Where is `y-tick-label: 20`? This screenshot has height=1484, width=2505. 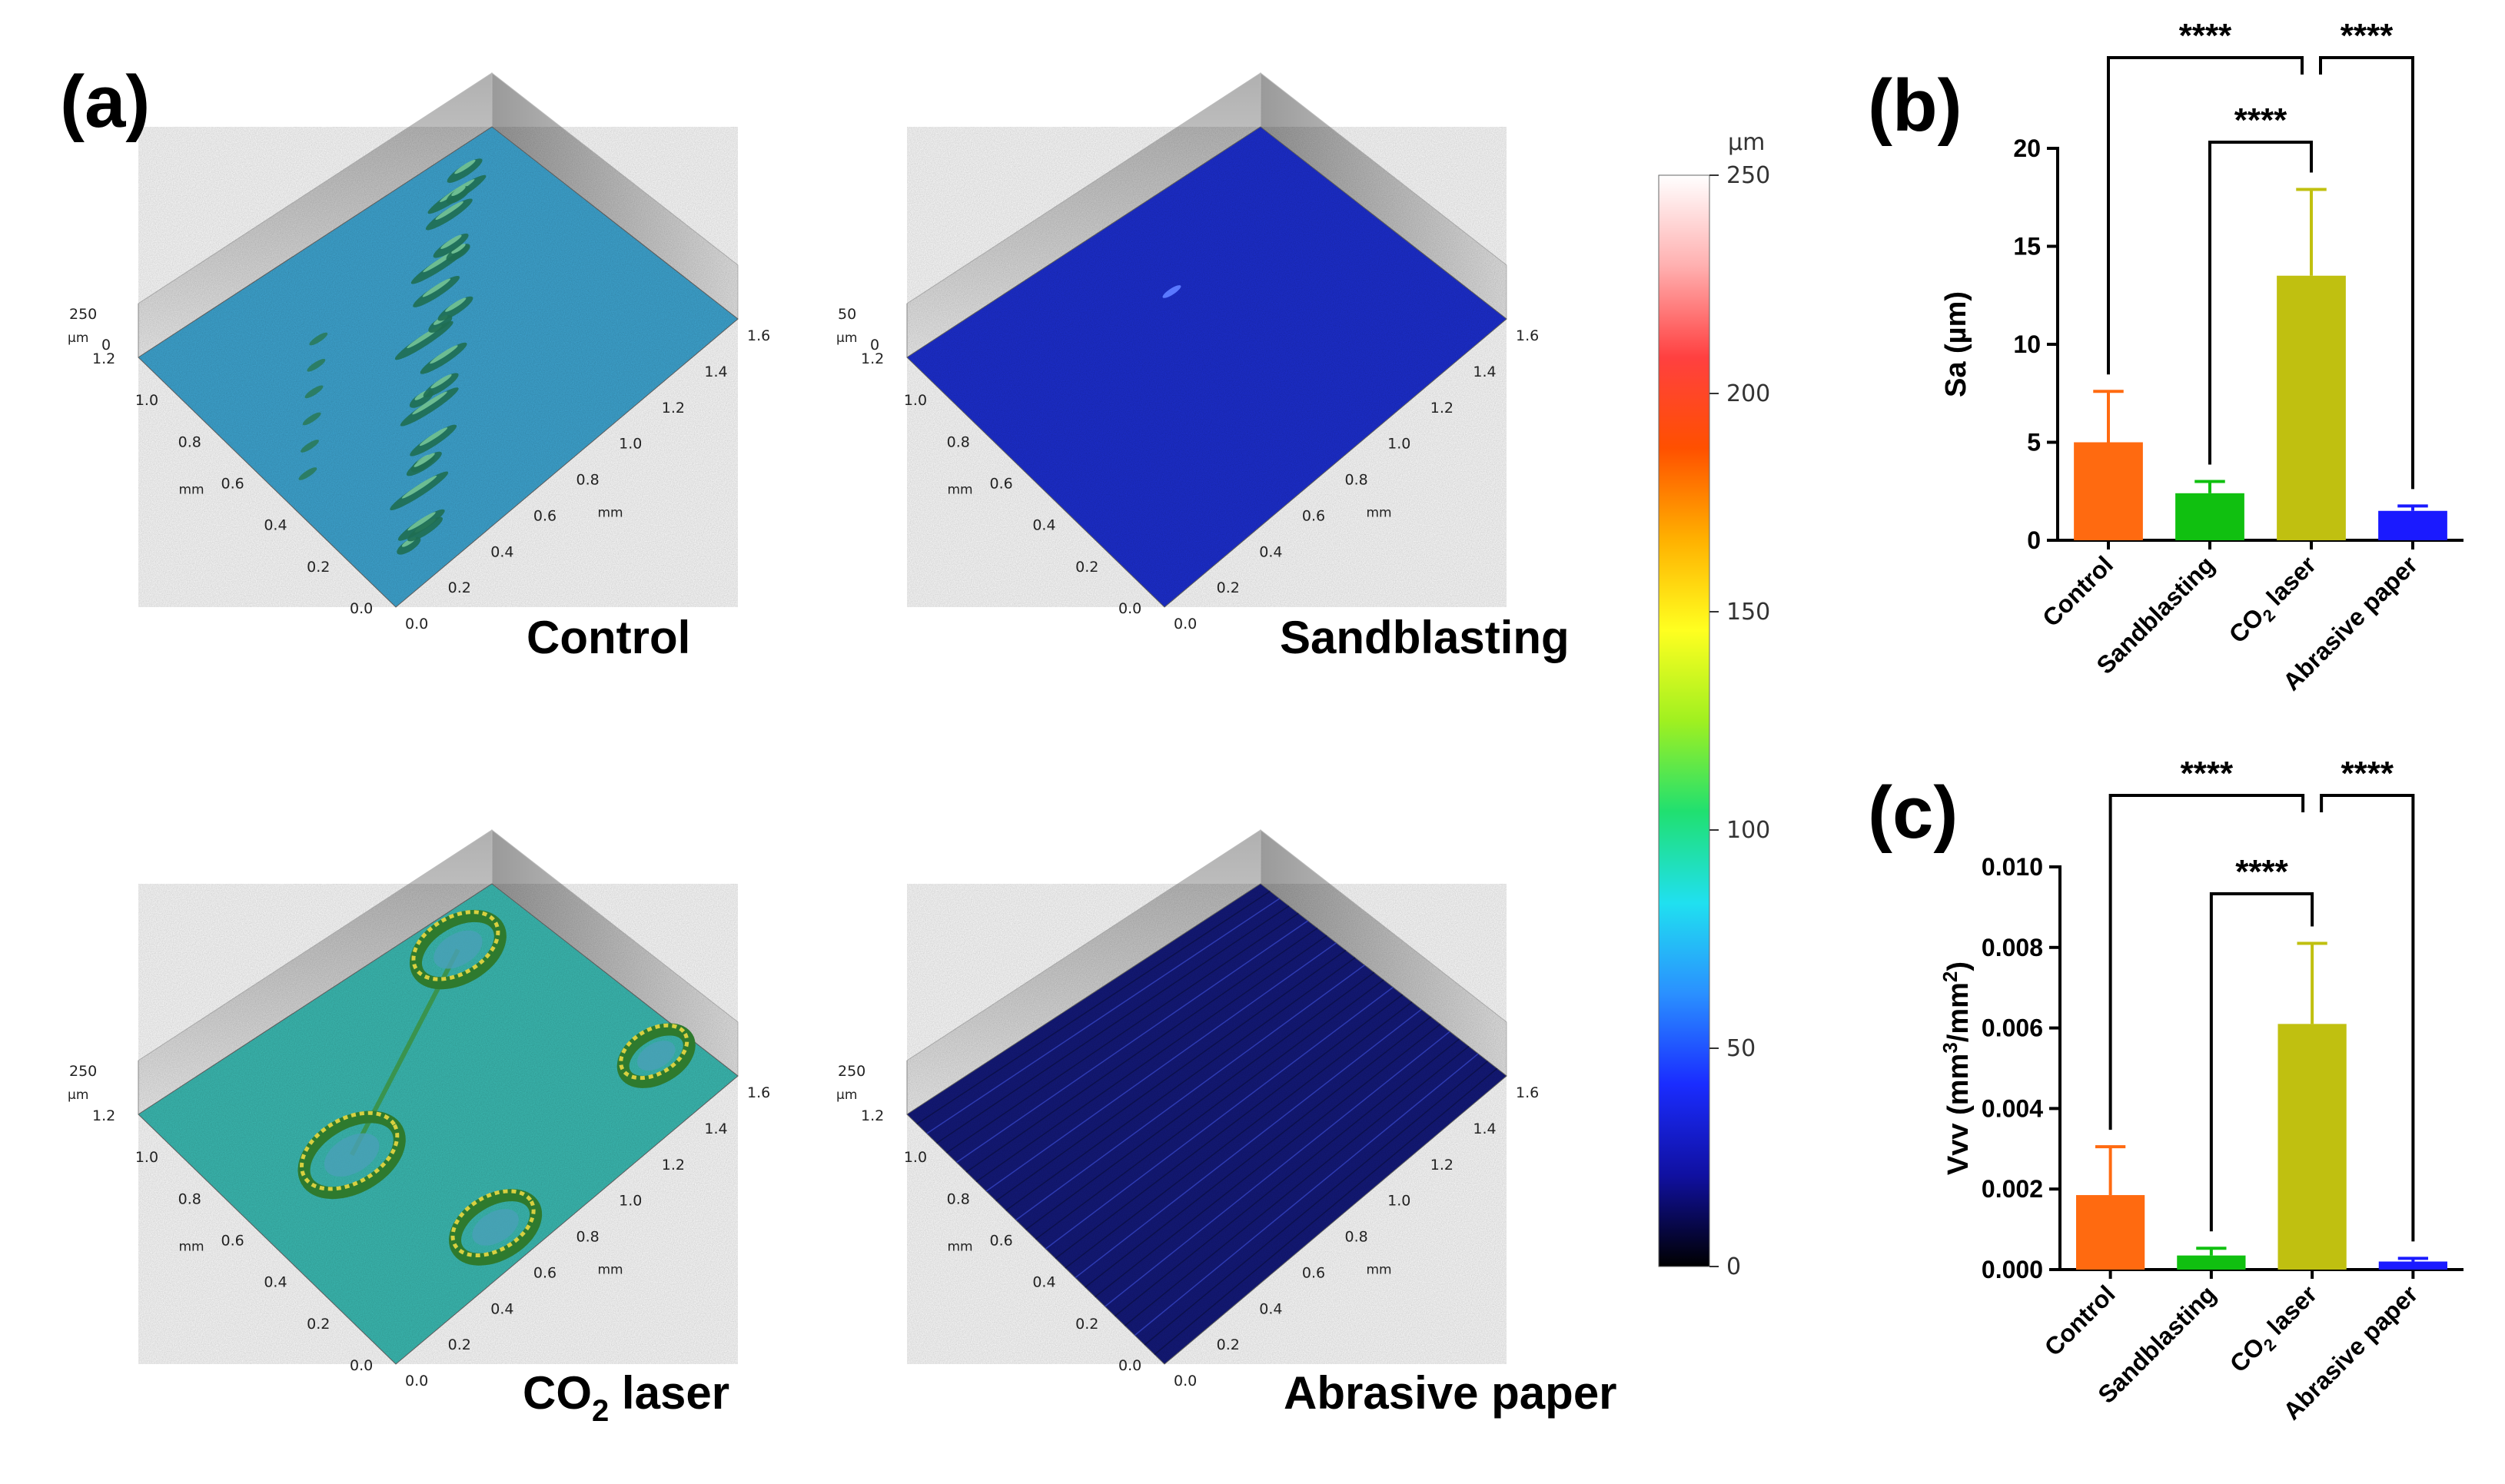
y-tick-label: 20 is located at coordinates (2027, 148).